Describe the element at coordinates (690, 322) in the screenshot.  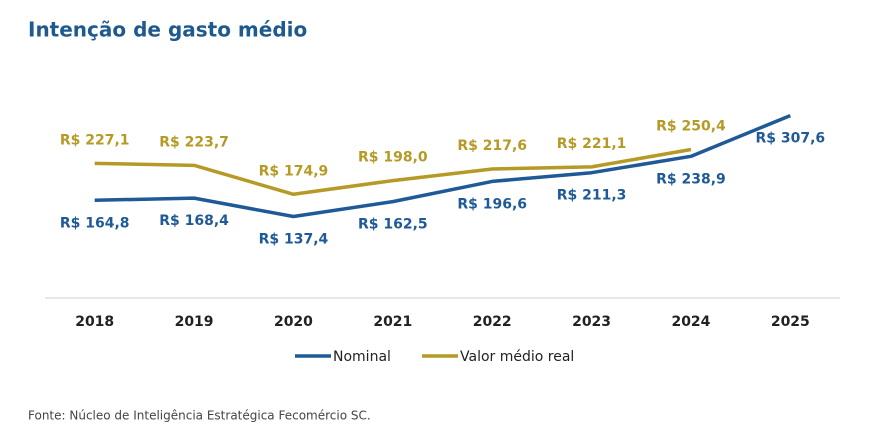
I see `x-tick-label: 2024` at that location.